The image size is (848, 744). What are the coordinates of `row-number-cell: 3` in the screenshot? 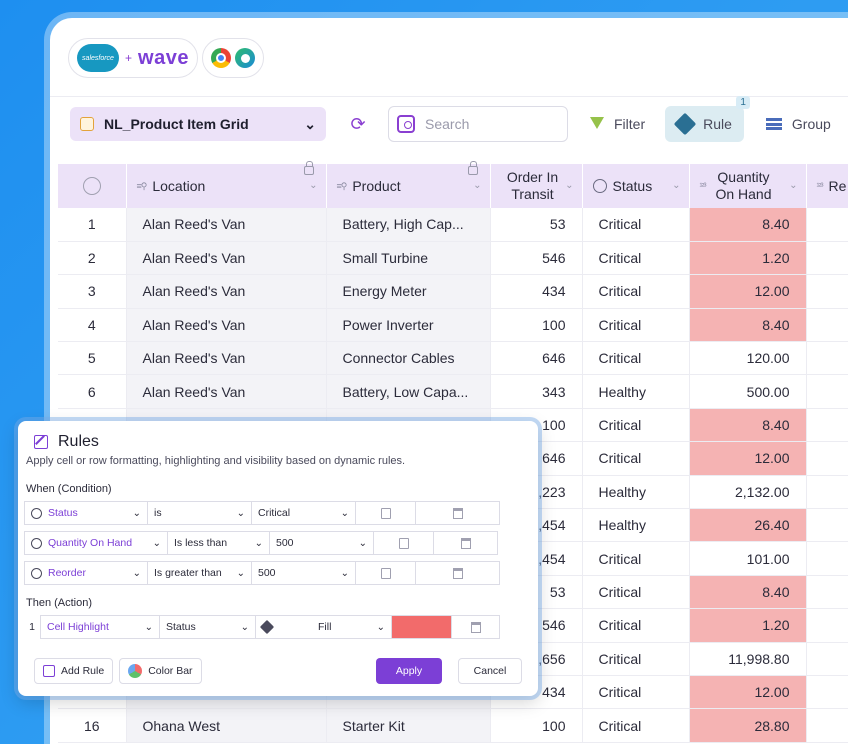 It's located at (92, 291).